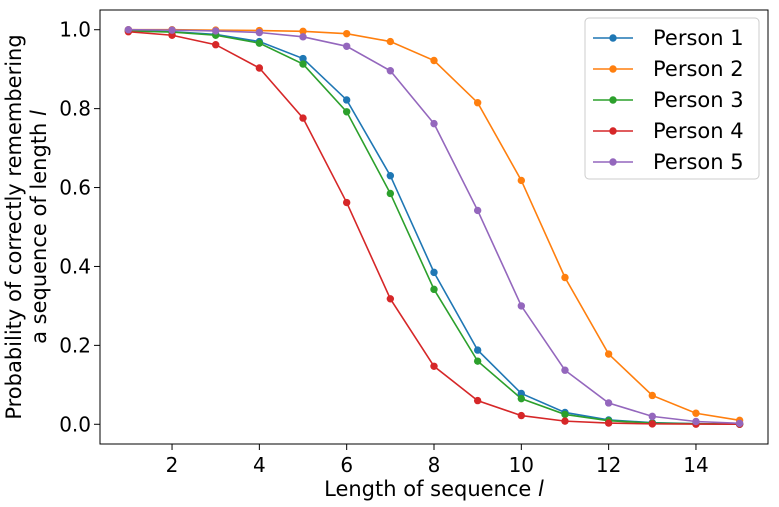  Describe the element at coordinates (434, 465) in the screenshot. I see `x-tick-label: 8` at that location.